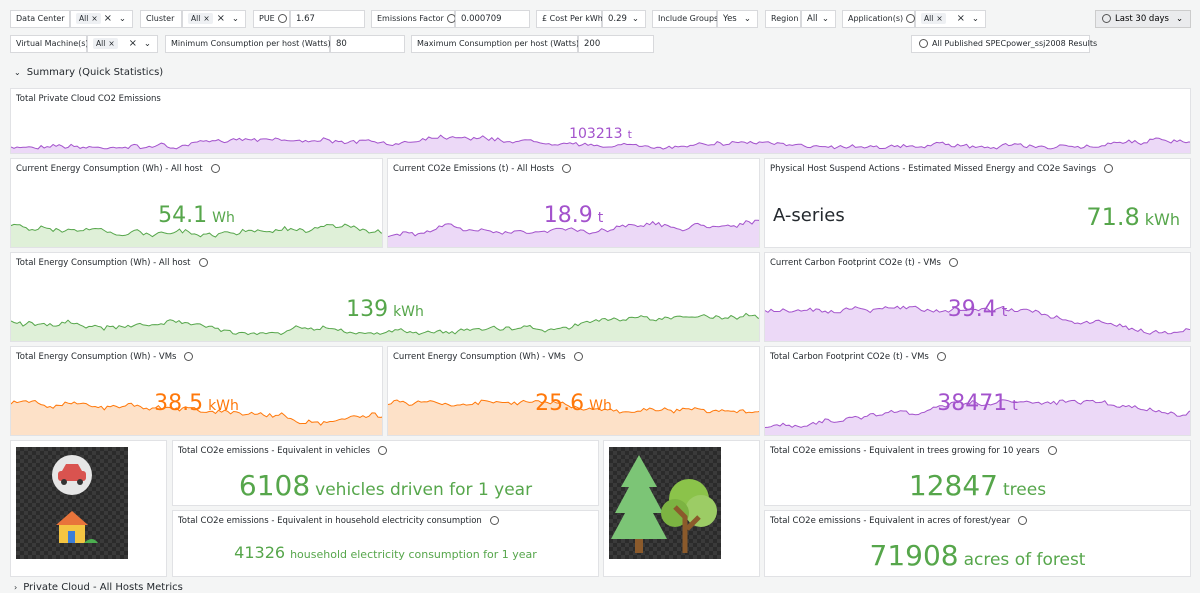  I want to click on stat-value: 54.1 Wh, so click(196, 215).